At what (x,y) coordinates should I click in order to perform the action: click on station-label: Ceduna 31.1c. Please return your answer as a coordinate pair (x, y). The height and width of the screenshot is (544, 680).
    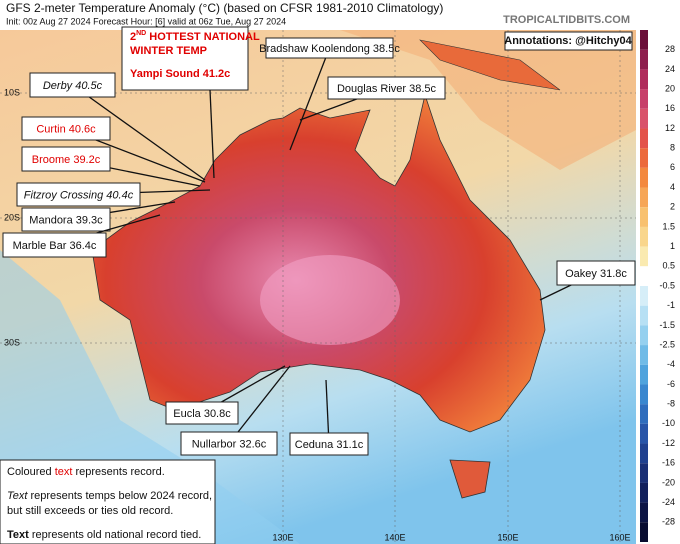
    Looking at the image, I should click on (329, 445).